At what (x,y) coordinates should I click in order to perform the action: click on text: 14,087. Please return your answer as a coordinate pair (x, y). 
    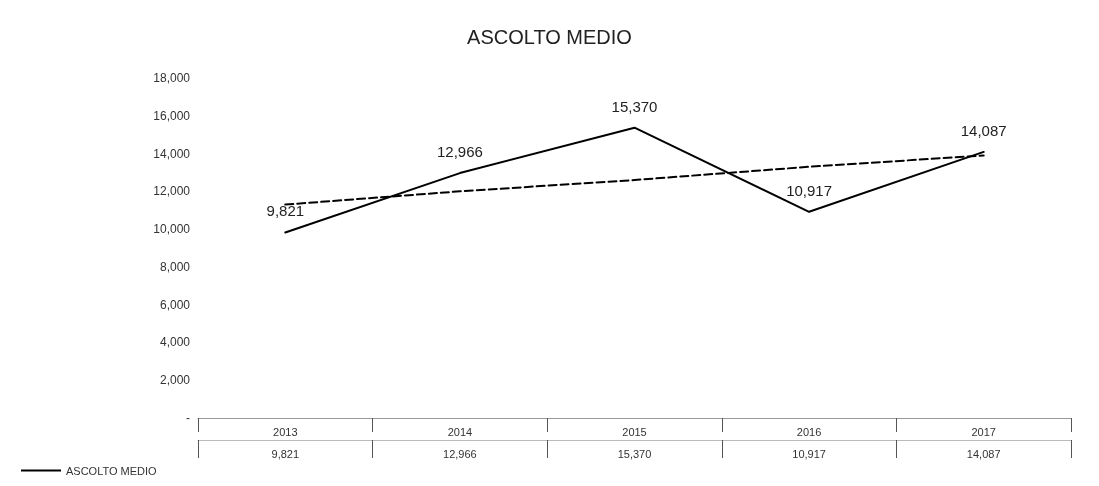
    Looking at the image, I should click on (983, 130).